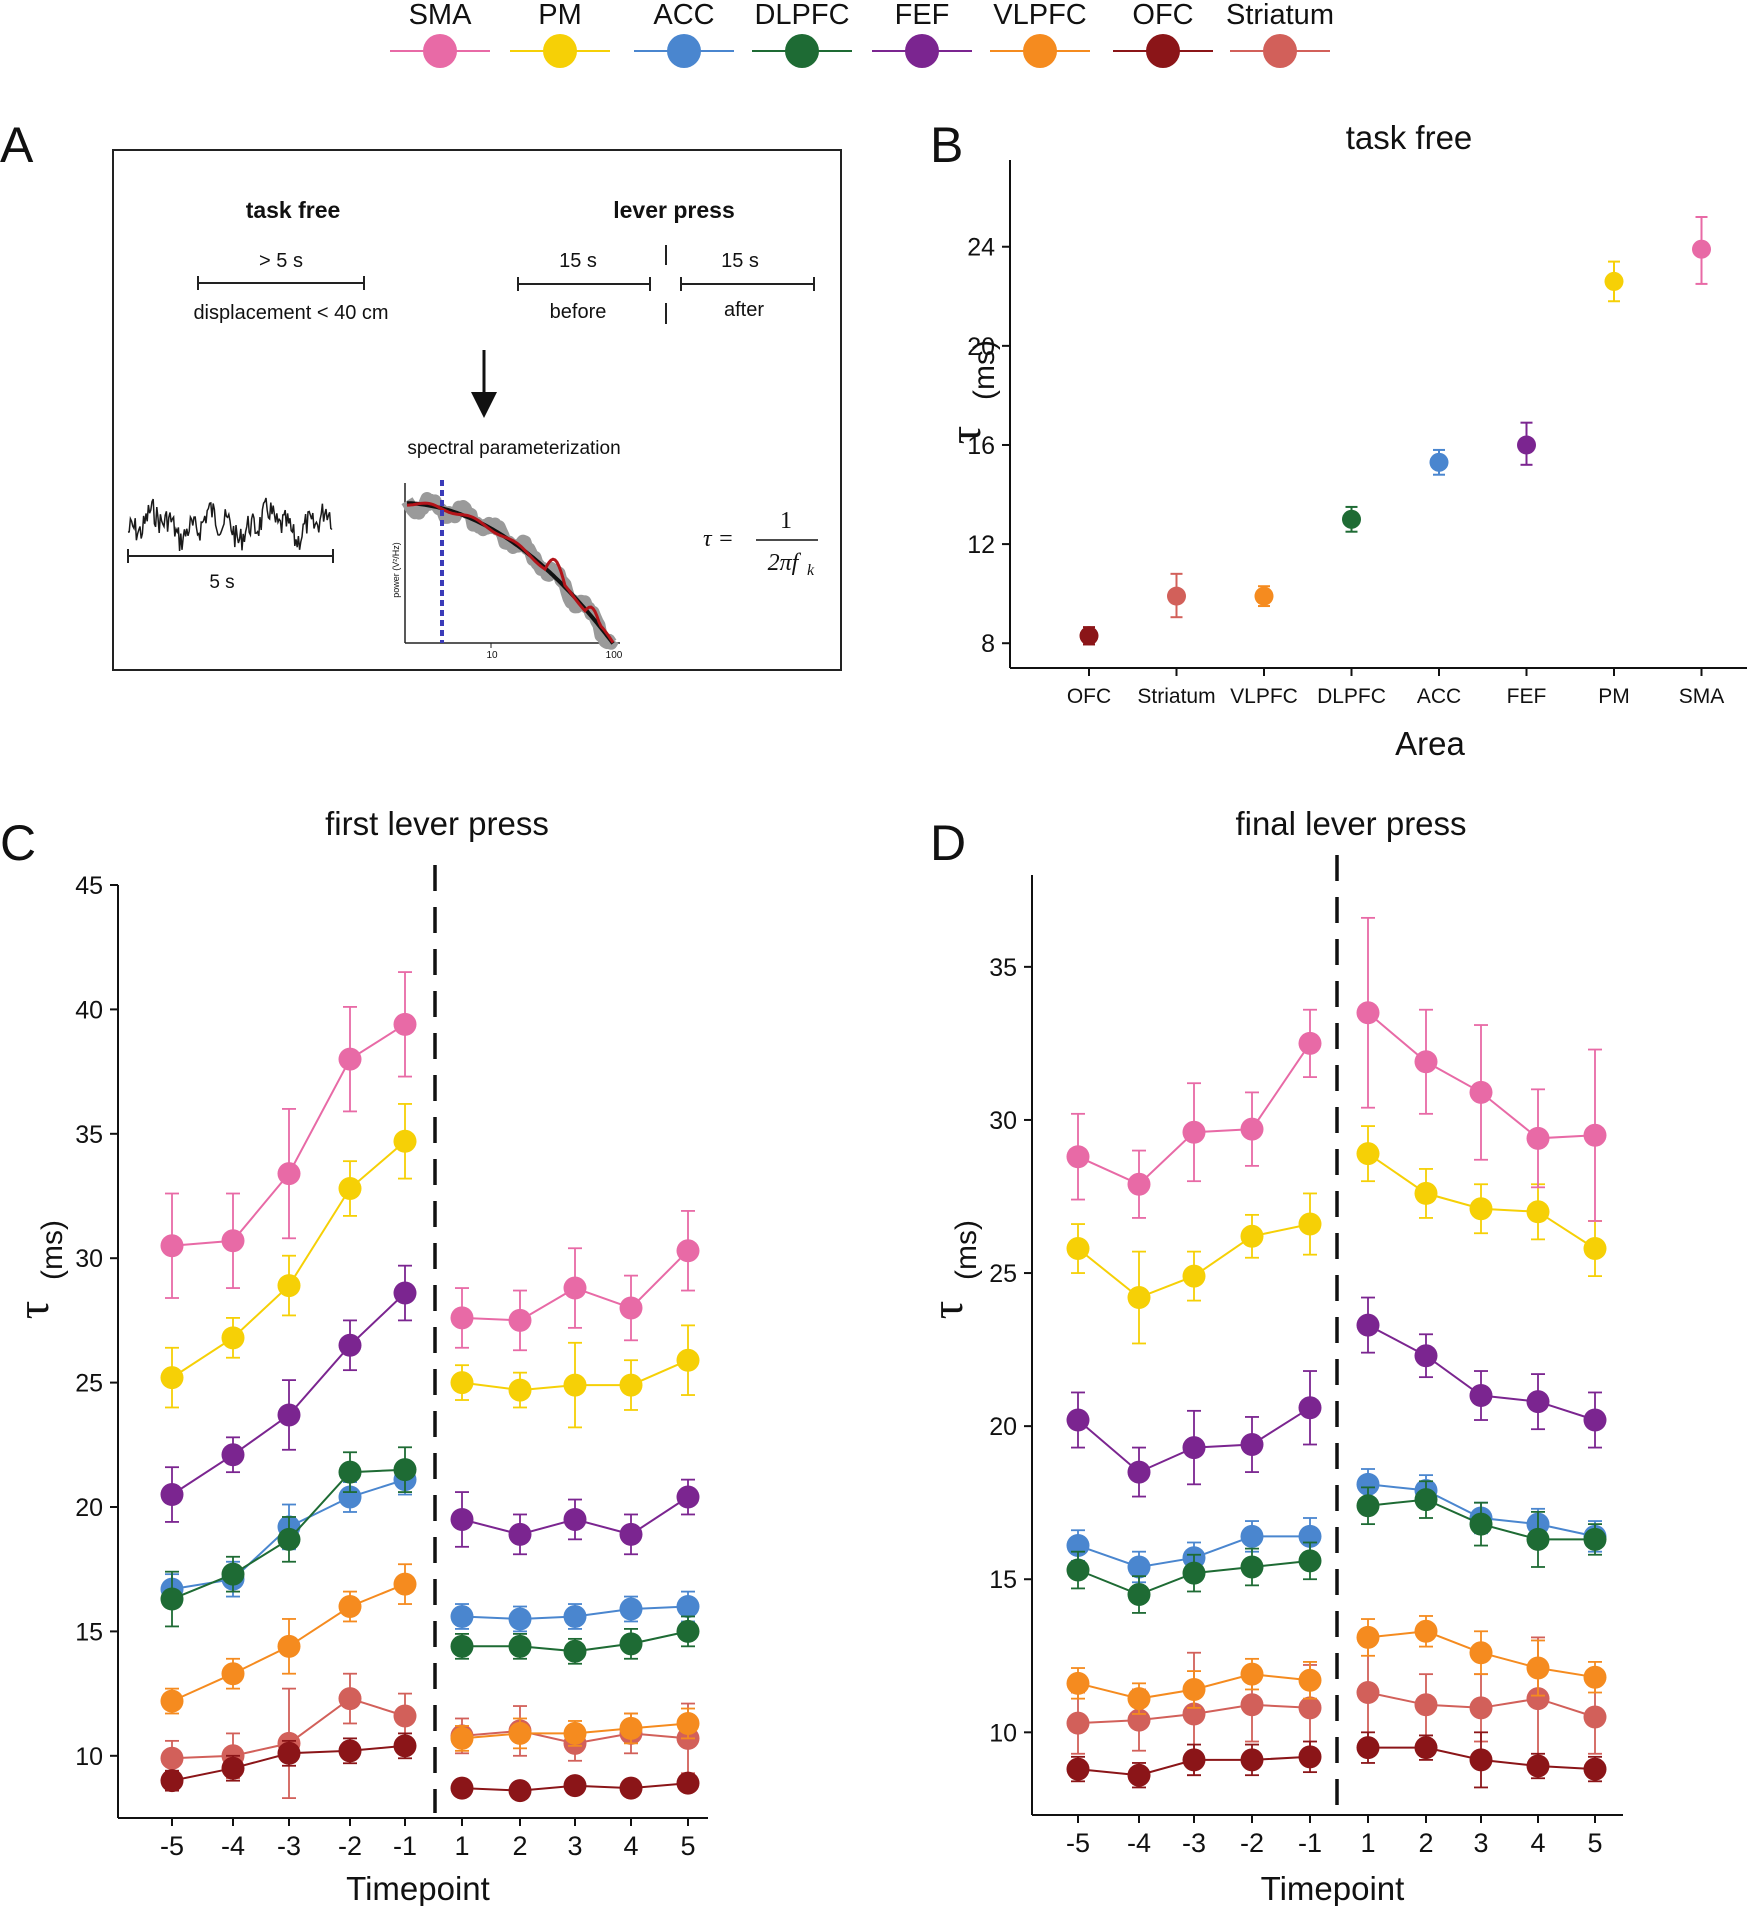 This screenshot has height=1906, width=1751. What do you see at coordinates (1336, 1235) in the screenshot?
I see `panel-d-series-pm` at bounding box center [1336, 1235].